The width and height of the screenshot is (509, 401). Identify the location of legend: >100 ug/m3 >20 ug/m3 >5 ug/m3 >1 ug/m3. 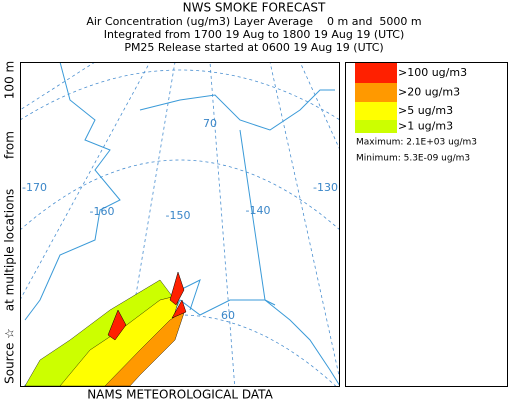
(411, 98).